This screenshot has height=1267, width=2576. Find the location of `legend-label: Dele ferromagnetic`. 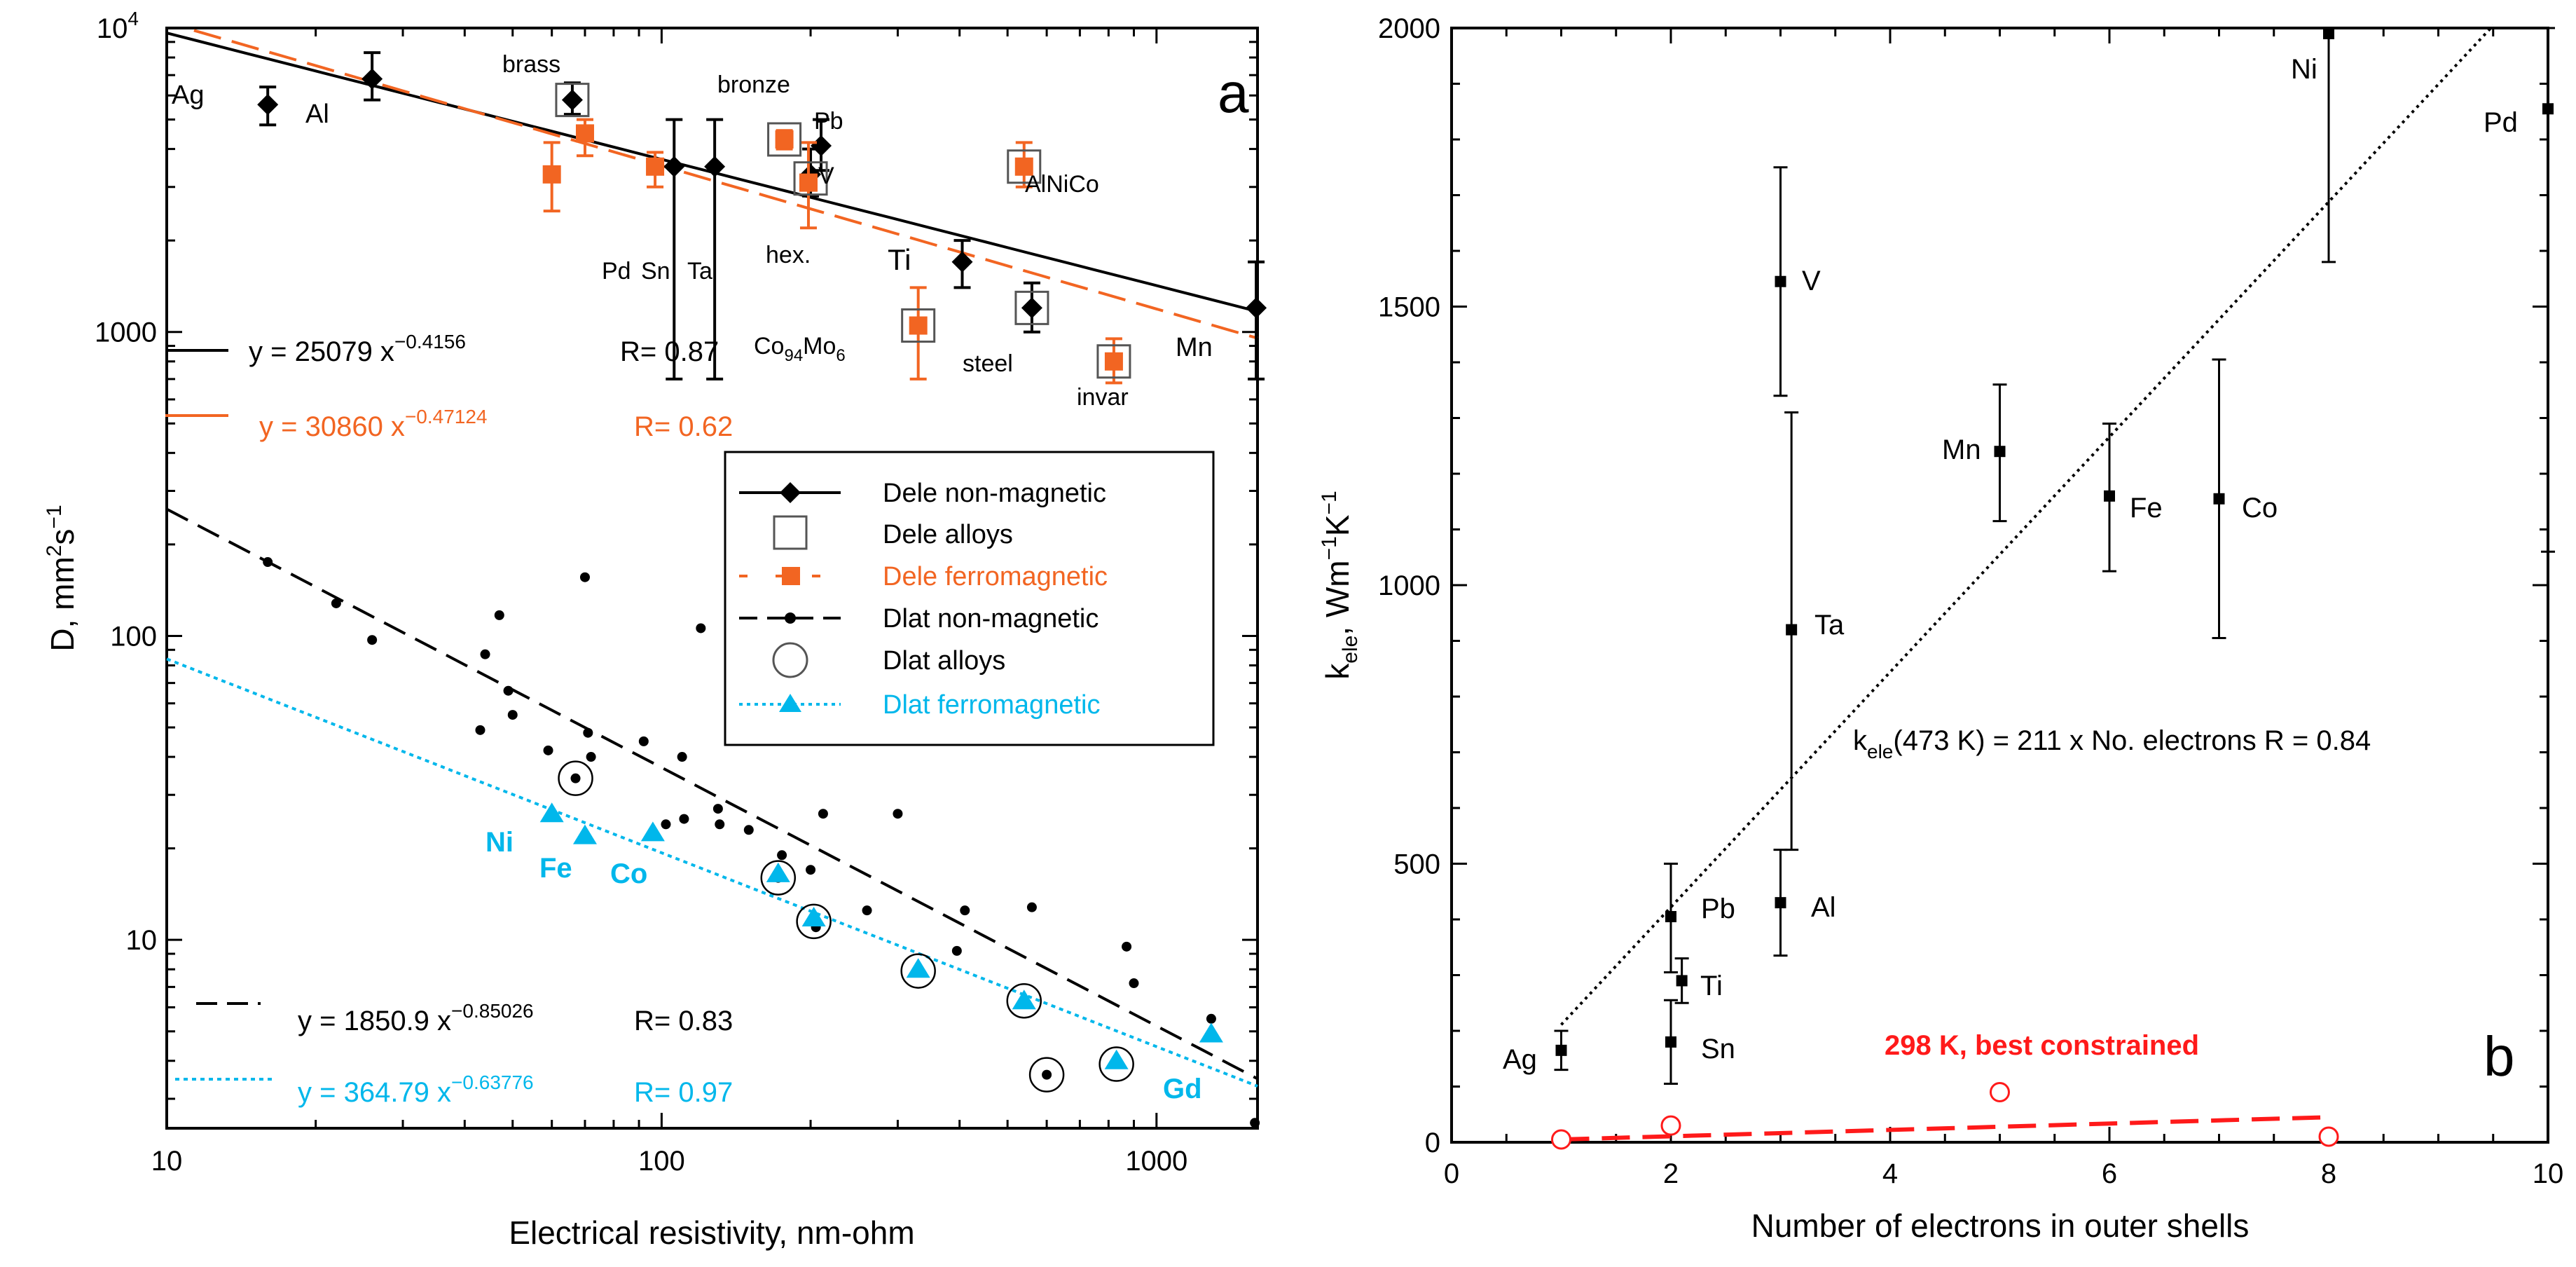

legend-label: Dele ferromagnetic is located at coordinates (995, 576).